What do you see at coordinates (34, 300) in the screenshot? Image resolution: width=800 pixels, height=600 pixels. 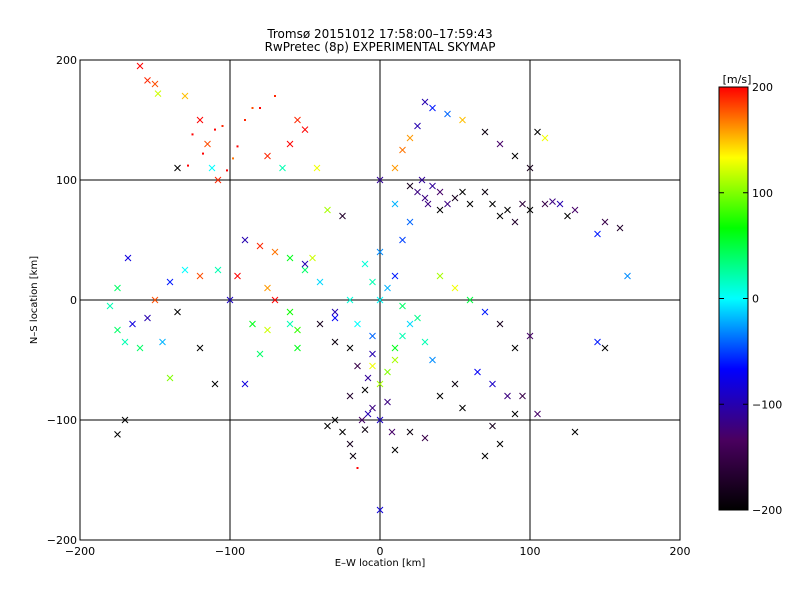 I see `y-axis-label: N–S location [km]` at bounding box center [34, 300].